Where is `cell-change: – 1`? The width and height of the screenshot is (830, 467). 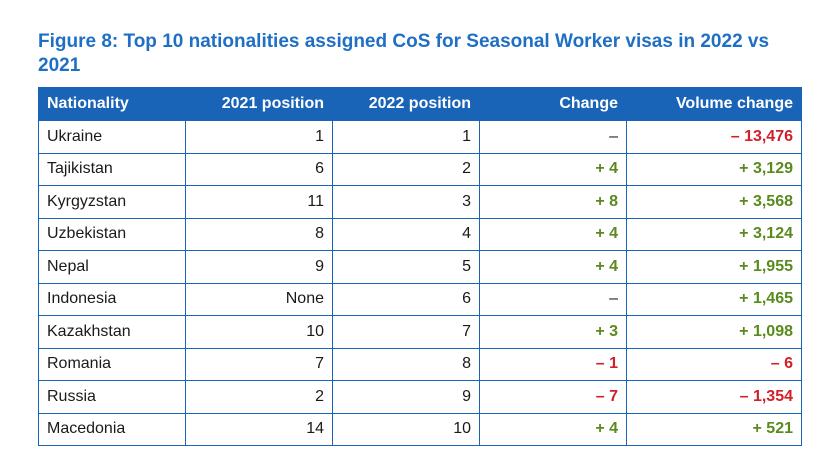
cell-change: – 1 is located at coordinates (553, 364).